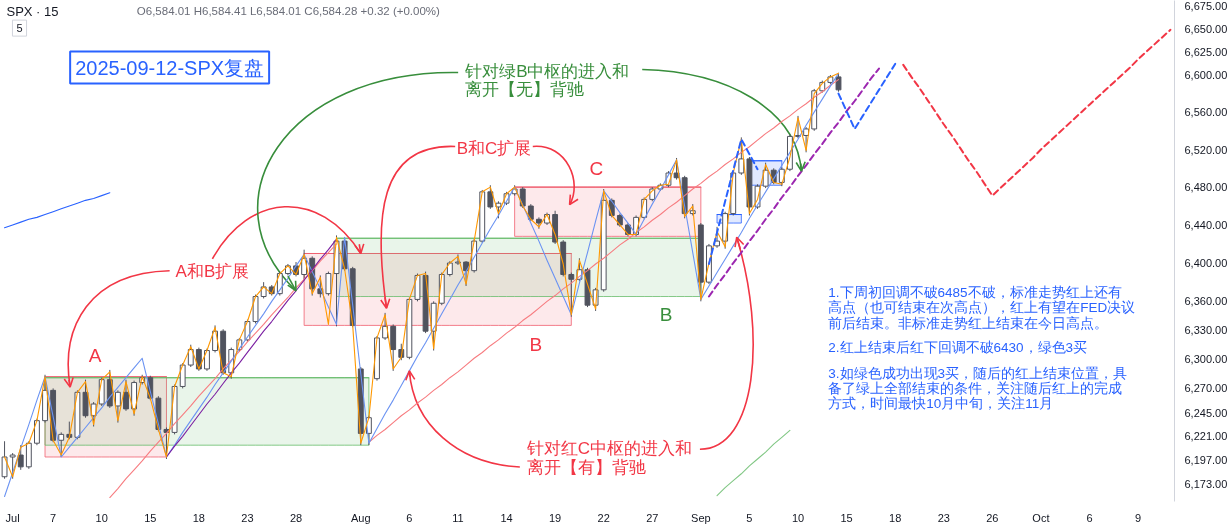 The width and height of the screenshot is (1230, 526). What do you see at coordinates (547, 81) in the screenshot?
I see `annotation: 针对绿B中枢的进入和离开【无】背驰` at bounding box center [547, 81].